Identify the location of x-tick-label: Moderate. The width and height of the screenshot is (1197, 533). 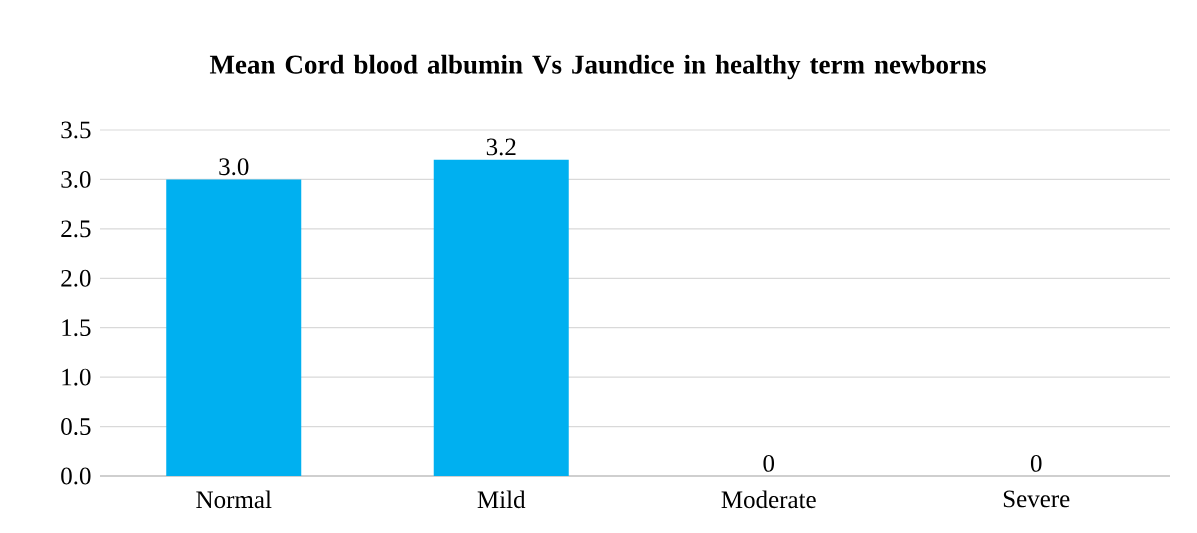
(768, 499).